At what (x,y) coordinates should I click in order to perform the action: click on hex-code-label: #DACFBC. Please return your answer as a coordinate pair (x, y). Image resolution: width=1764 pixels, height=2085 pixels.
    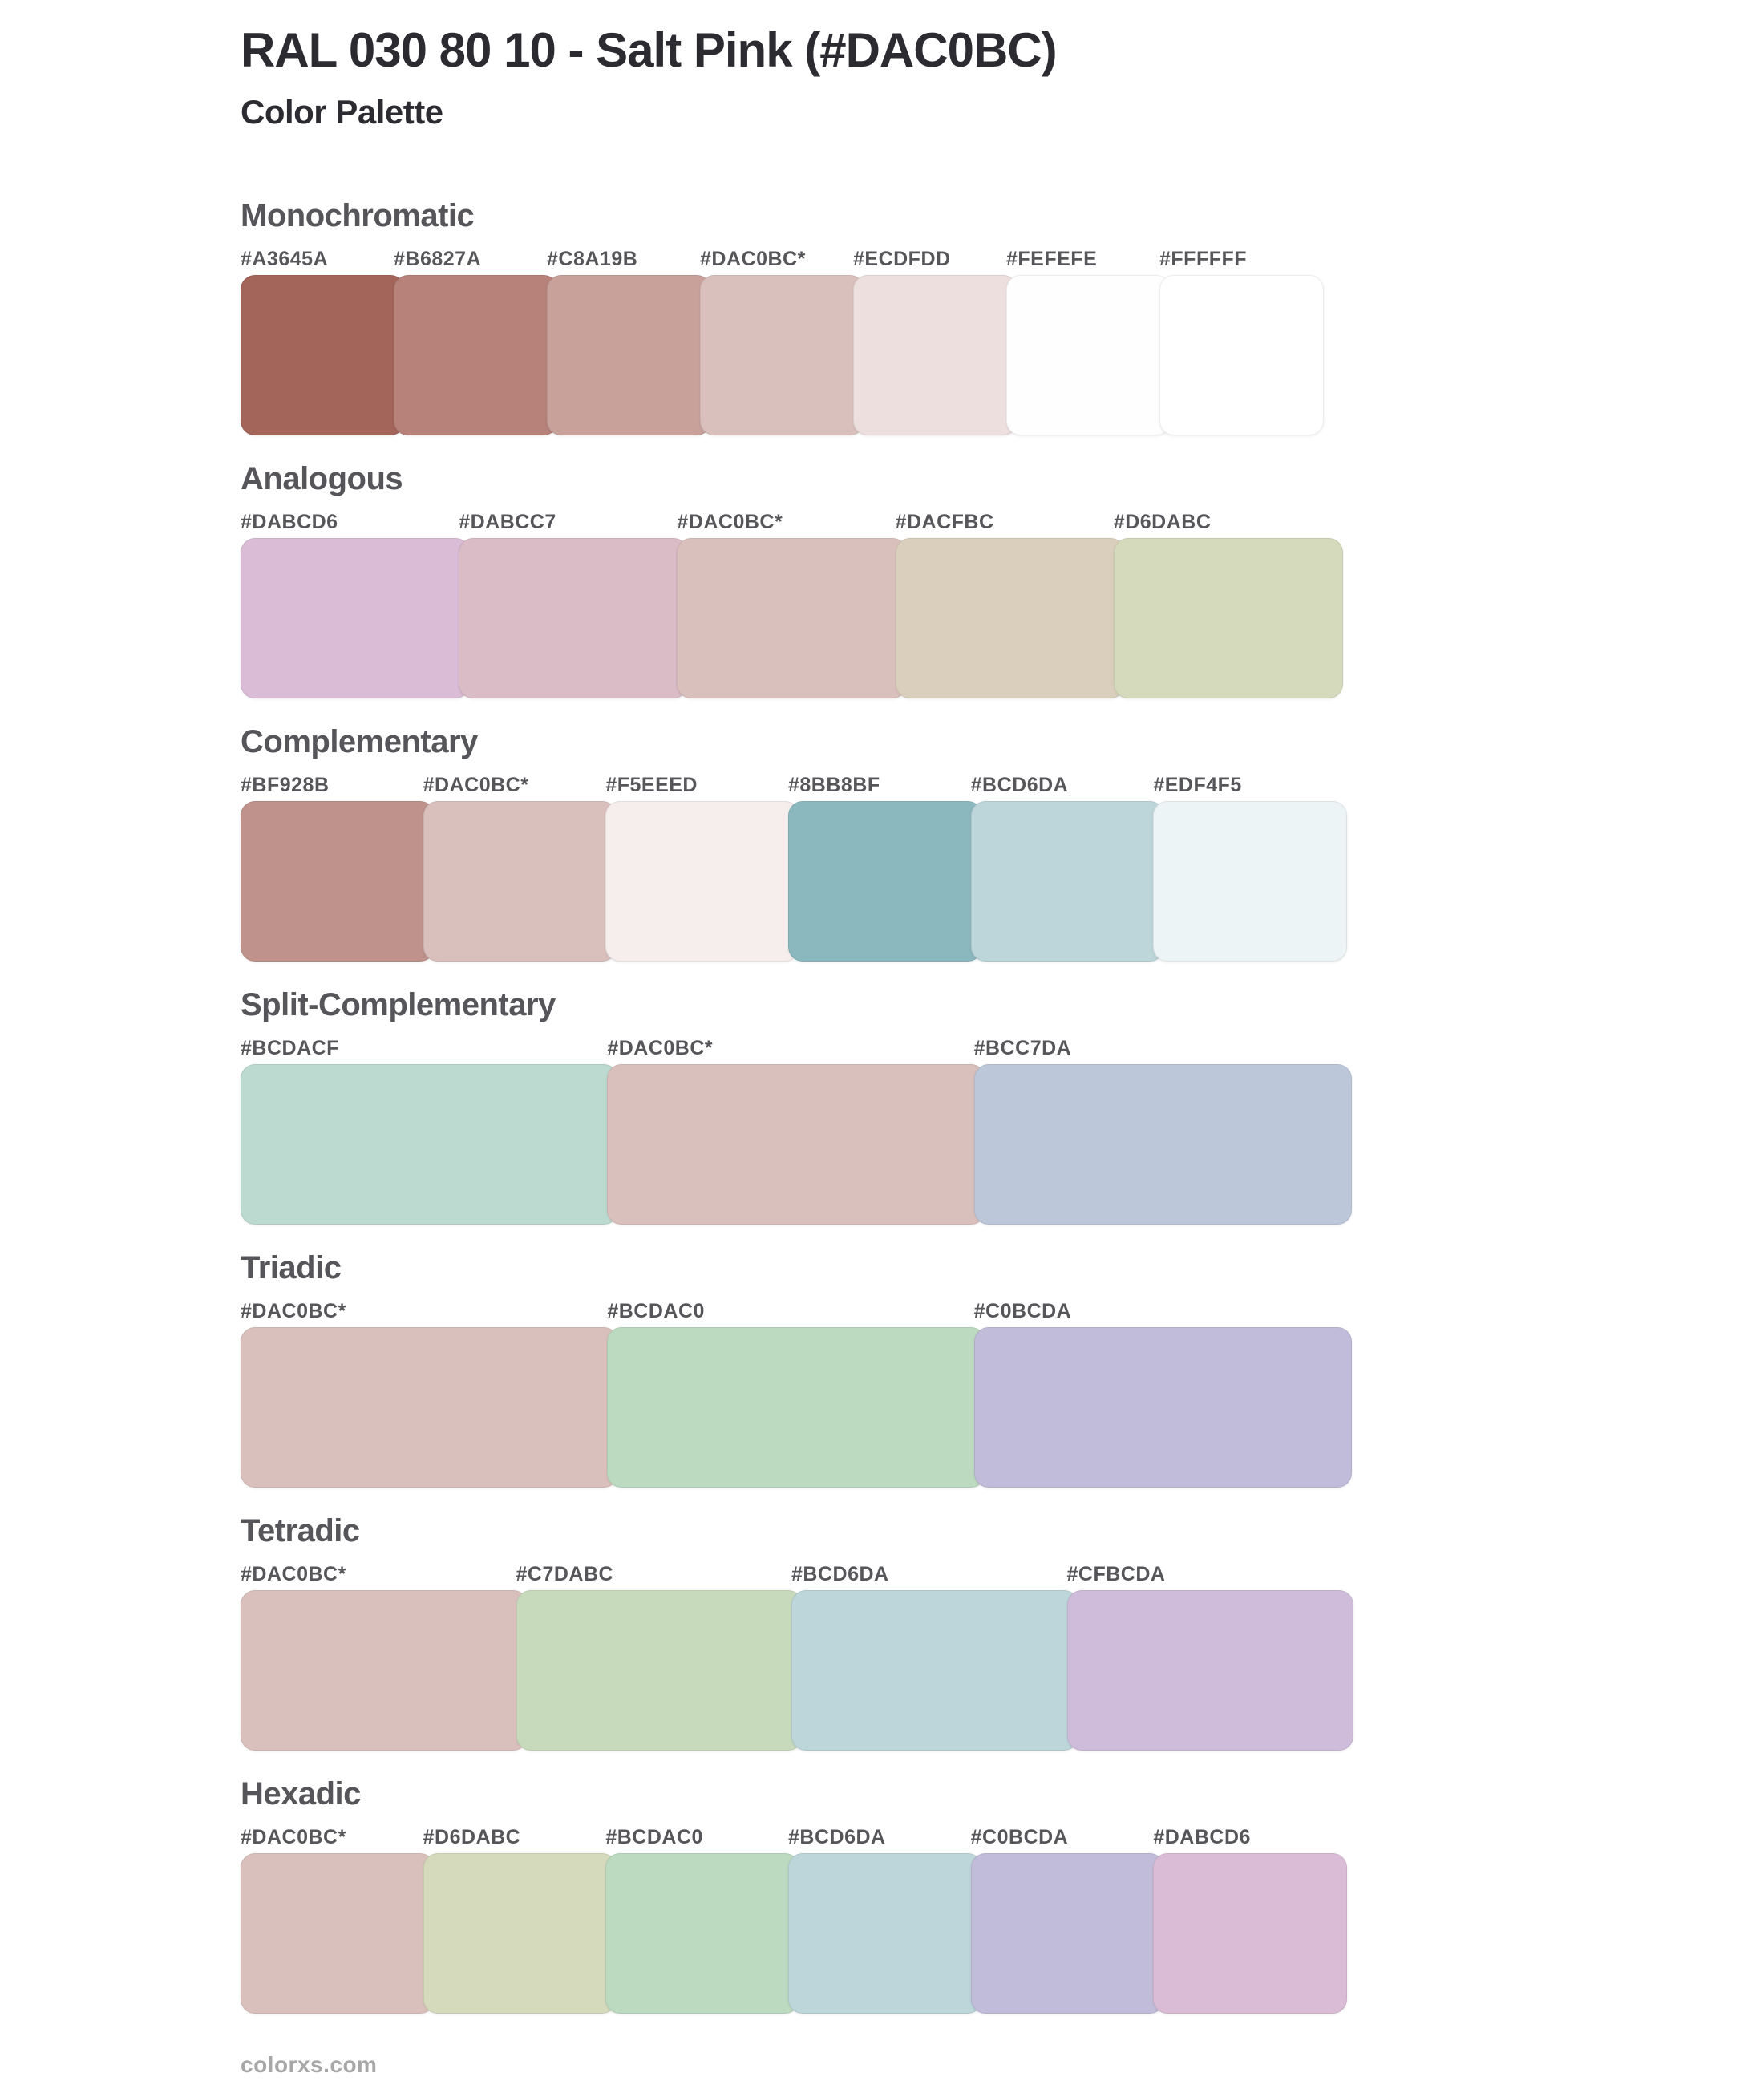
    Looking at the image, I should click on (944, 522).